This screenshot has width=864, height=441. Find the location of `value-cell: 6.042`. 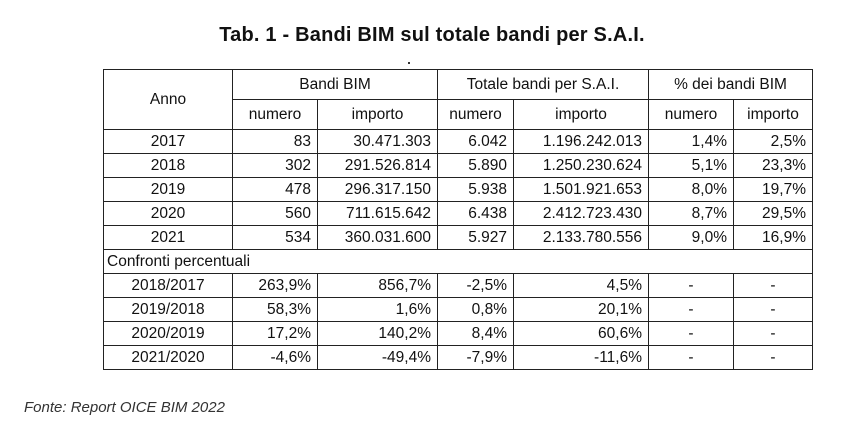

value-cell: 6.042 is located at coordinates (475, 141).